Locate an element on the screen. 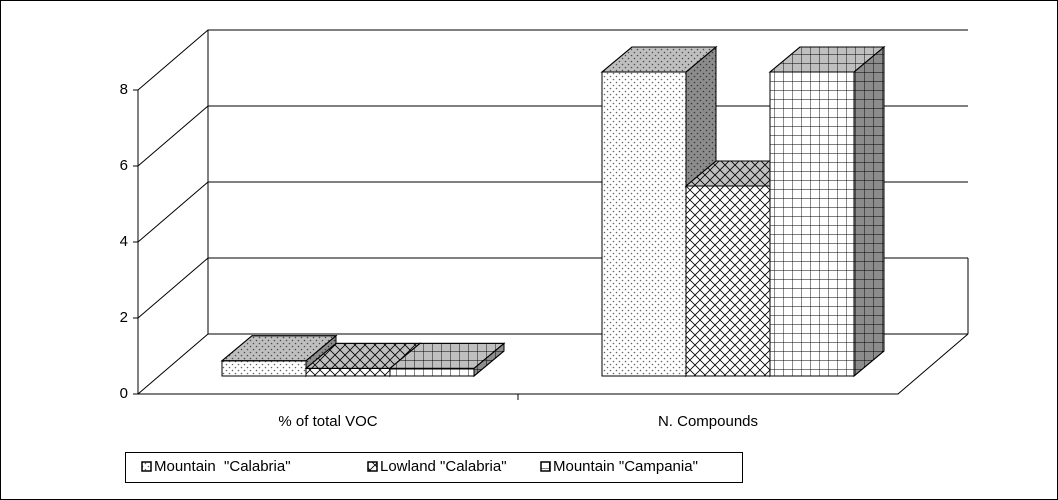  x-tick-label: N. Compounds is located at coordinates (708, 421).